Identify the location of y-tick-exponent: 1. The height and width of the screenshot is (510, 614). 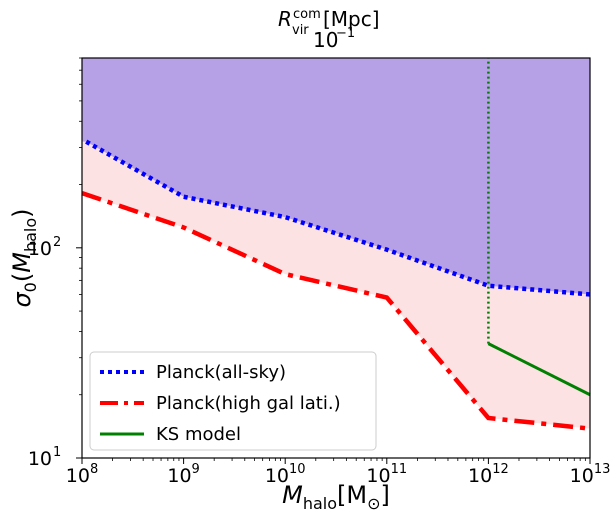
(57, 452).